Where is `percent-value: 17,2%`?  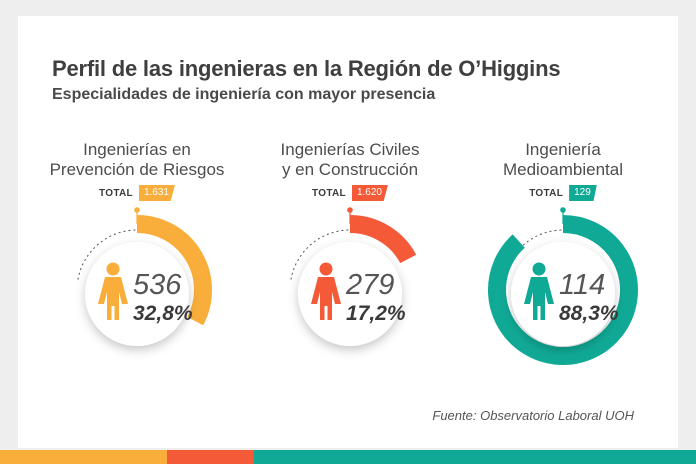 percent-value: 17,2% is located at coordinates (376, 313).